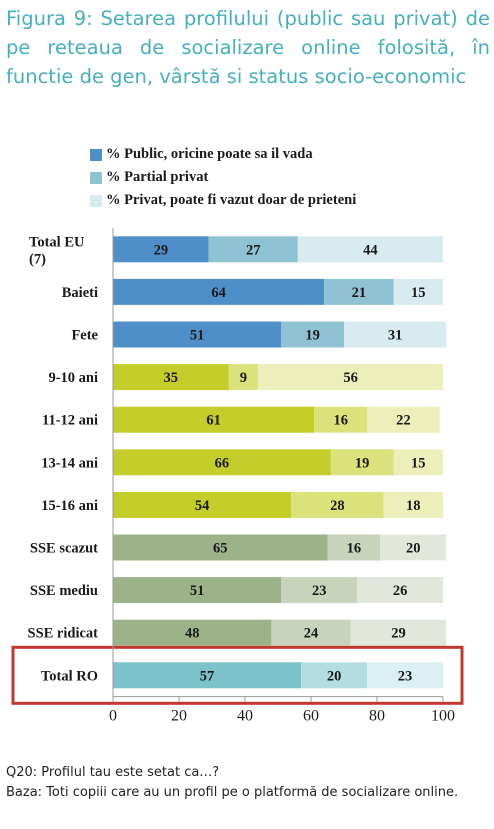 This screenshot has width=494, height=829. I want to click on data-label-total-ro-2: 20, so click(334, 676).